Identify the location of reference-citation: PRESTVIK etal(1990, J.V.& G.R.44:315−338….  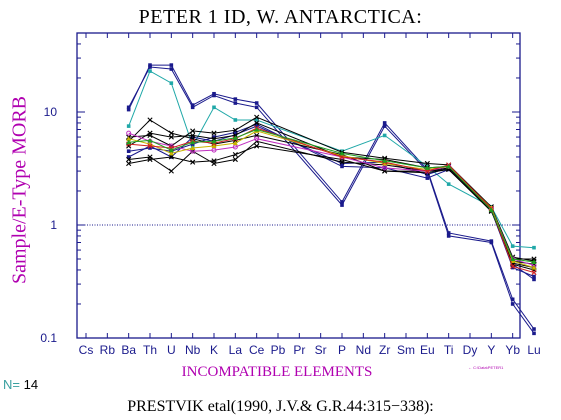
(280, 406).